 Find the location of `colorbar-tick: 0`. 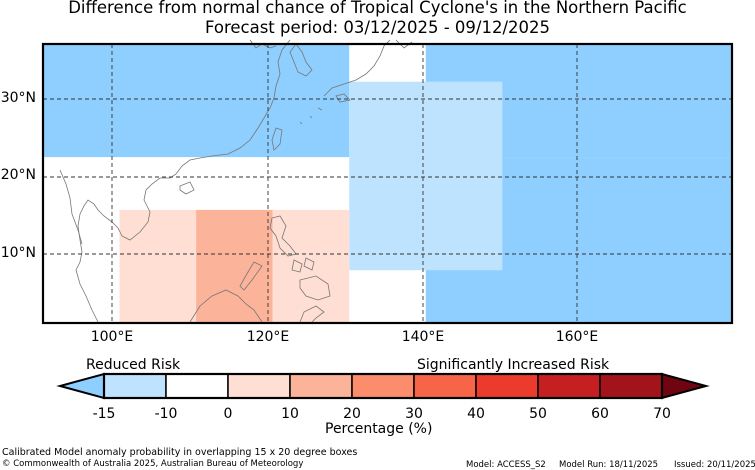

colorbar-tick: 0 is located at coordinates (228, 414).